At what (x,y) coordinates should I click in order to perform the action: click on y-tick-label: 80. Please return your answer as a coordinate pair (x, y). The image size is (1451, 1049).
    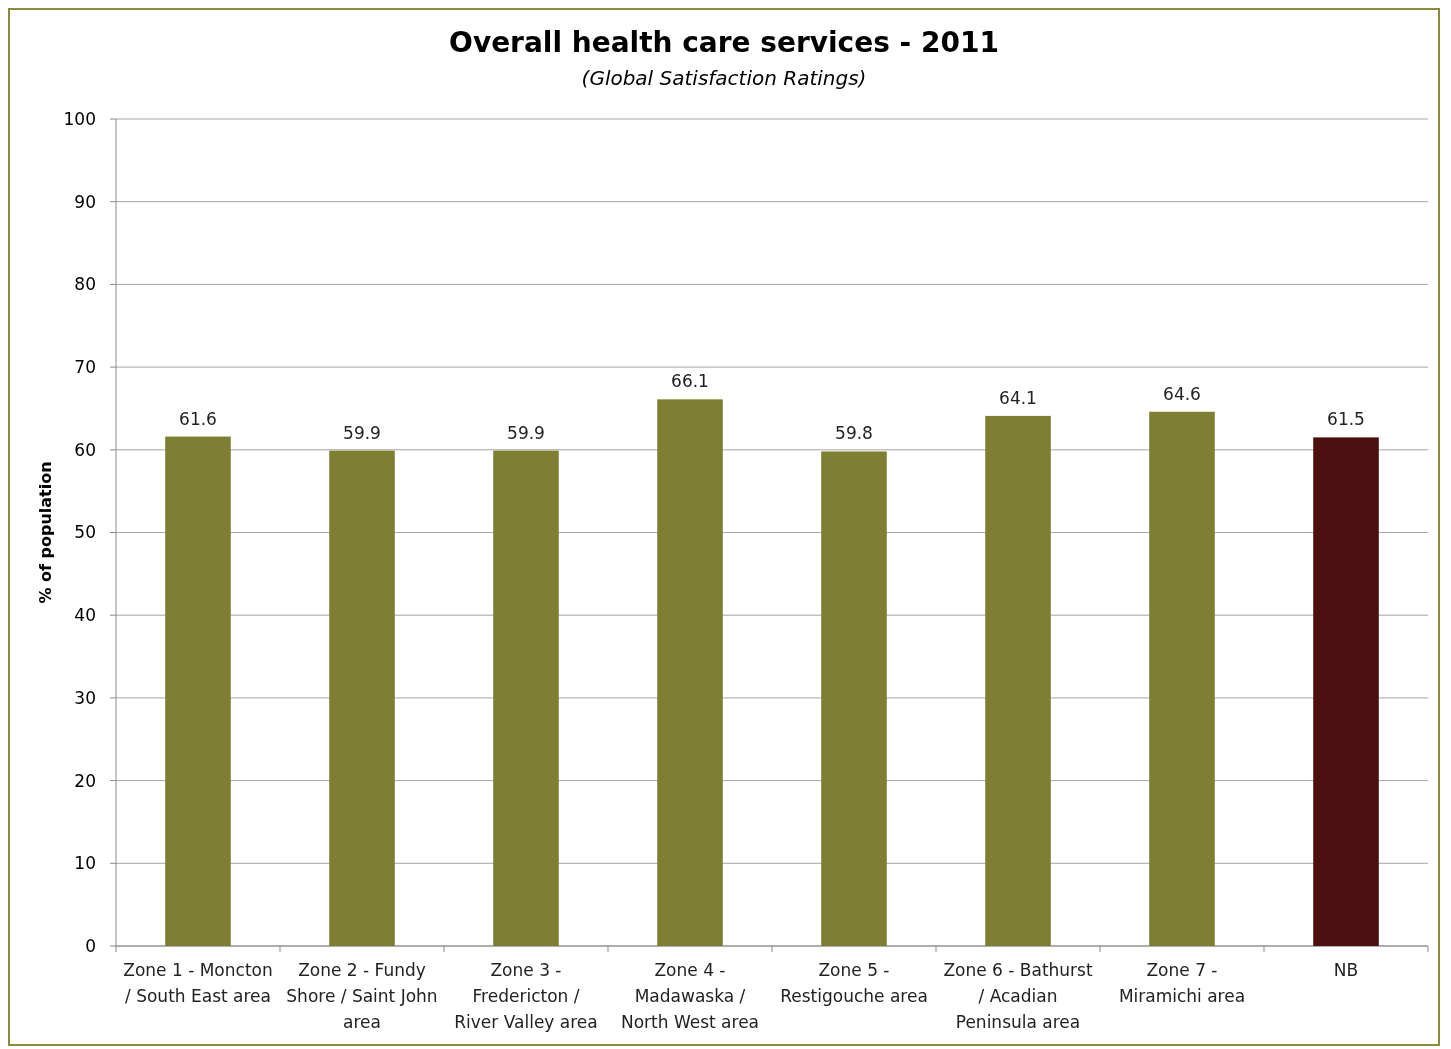
    Looking at the image, I should click on (85, 284).